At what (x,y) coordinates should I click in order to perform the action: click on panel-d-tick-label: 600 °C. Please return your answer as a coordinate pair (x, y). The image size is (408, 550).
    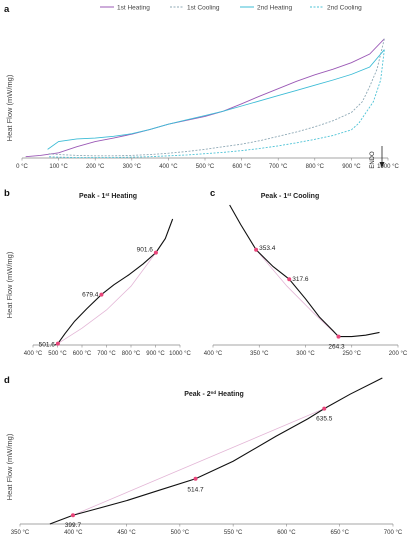
    Looking at the image, I should click on (286, 533).